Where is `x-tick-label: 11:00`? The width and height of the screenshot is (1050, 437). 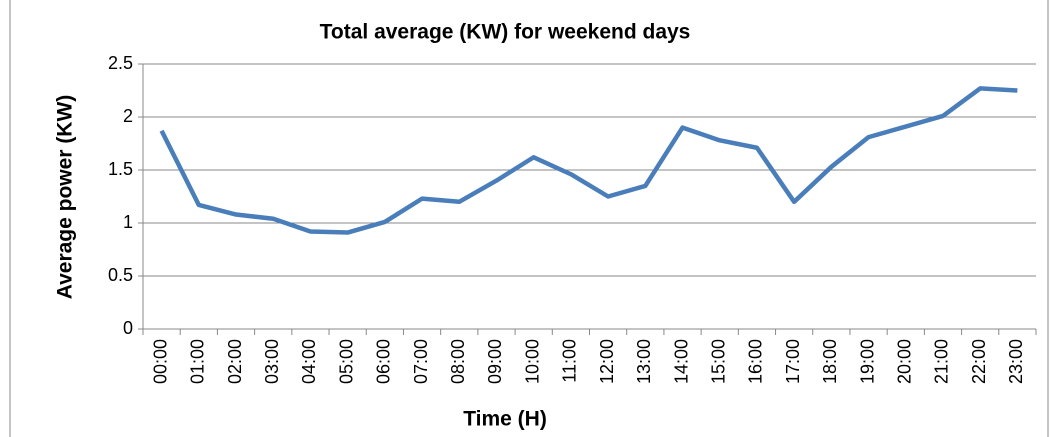
x-tick-label: 11:00 is located at coordinates (570, 361).